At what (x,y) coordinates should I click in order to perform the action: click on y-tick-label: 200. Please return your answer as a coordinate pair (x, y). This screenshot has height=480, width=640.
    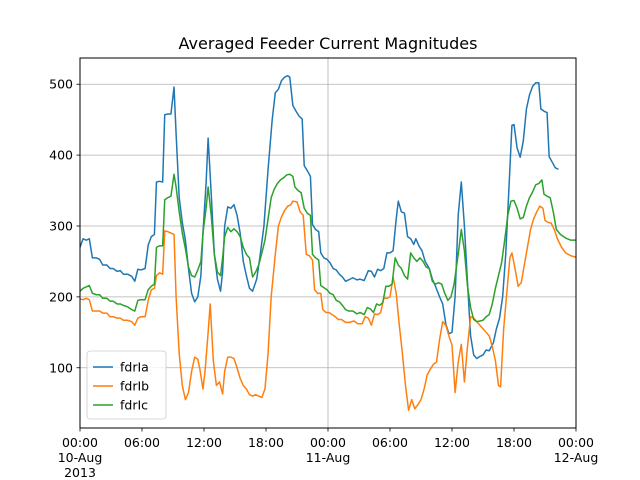
    Looking at the image, I should click on (61, 296).